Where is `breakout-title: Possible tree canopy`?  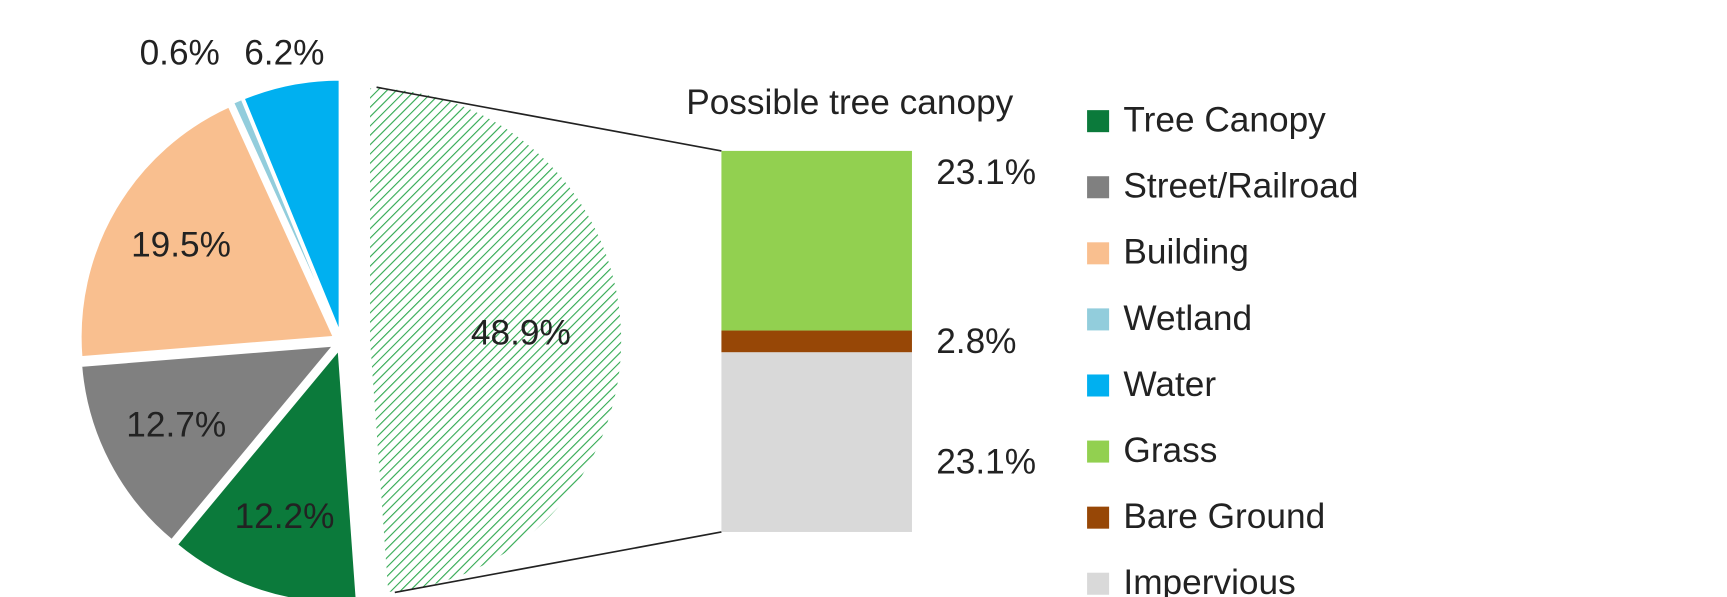 breakout-title: Possible tree canopy is located at coordinates (849, 102).